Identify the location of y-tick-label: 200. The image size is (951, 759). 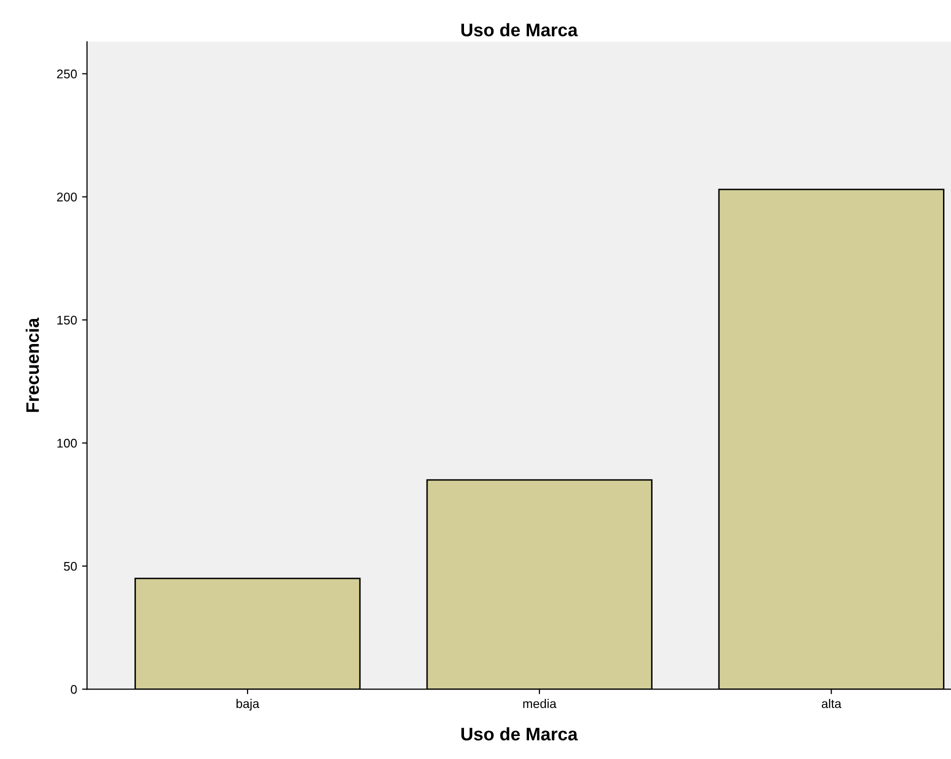
(67, 197).